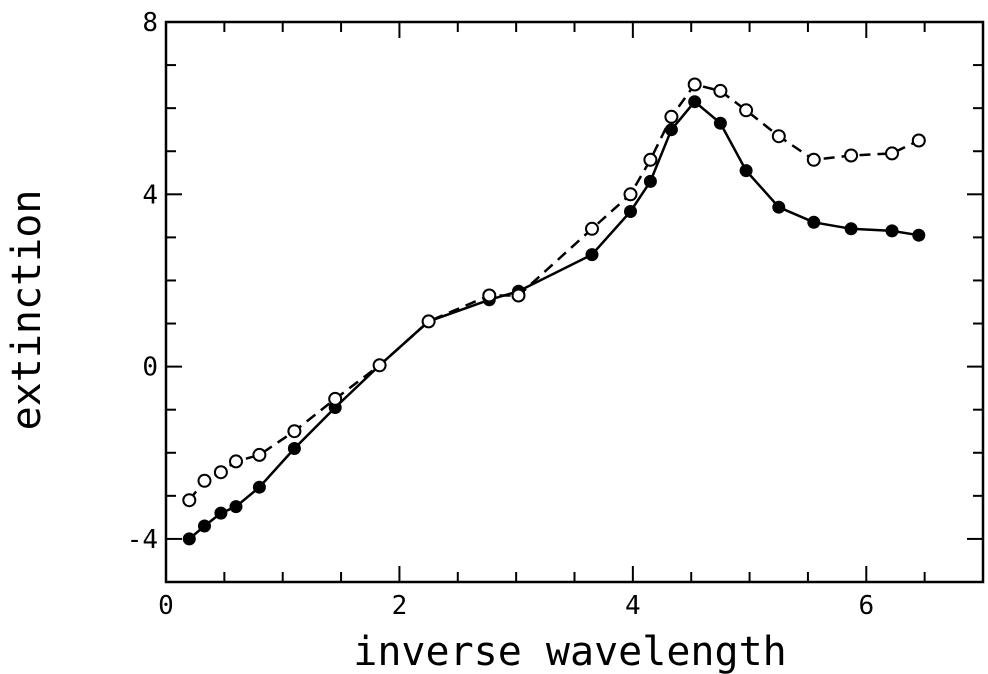 The width and height of the screenshot is (988, 674). I want to click on y-tick-label: -4, so click(142, 540).